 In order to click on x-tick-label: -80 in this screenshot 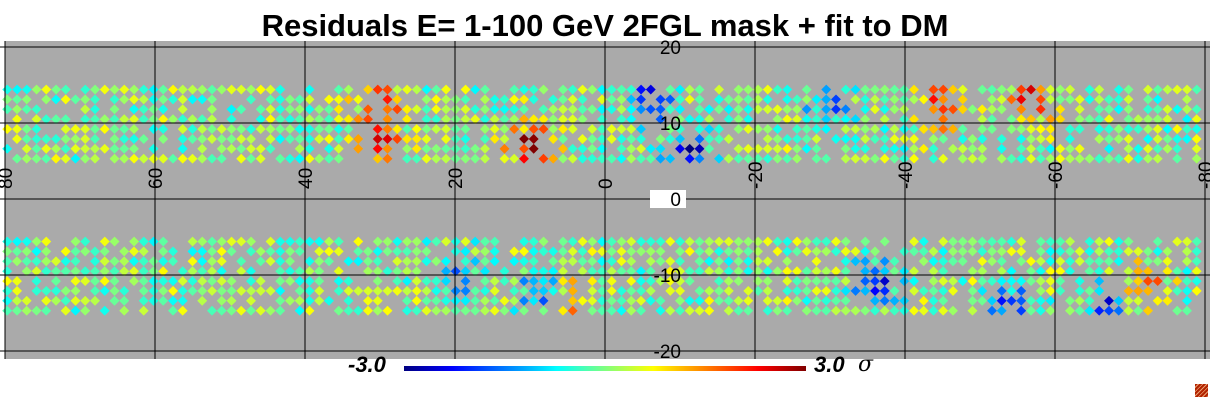, I will do `click(1203, 175)`.